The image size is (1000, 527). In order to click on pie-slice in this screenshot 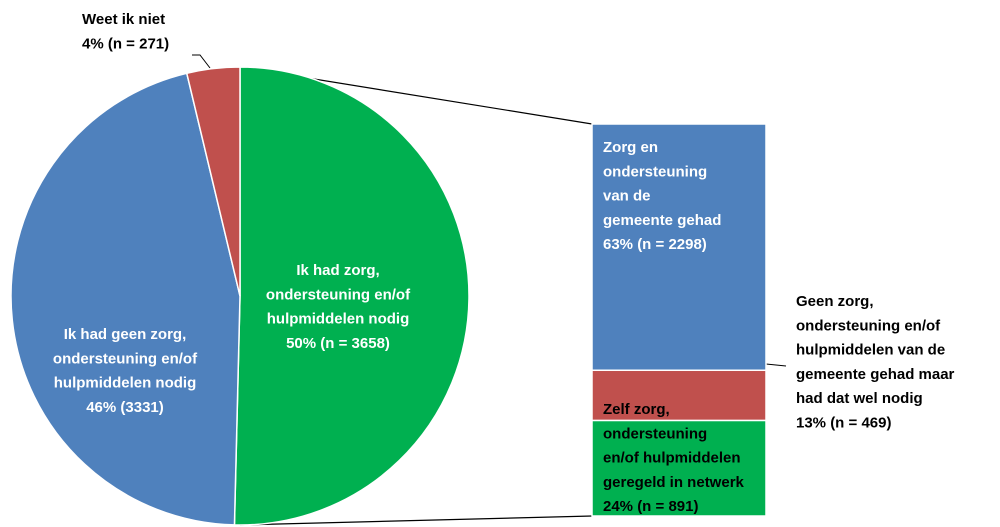, I will do `click(213, 181)`.